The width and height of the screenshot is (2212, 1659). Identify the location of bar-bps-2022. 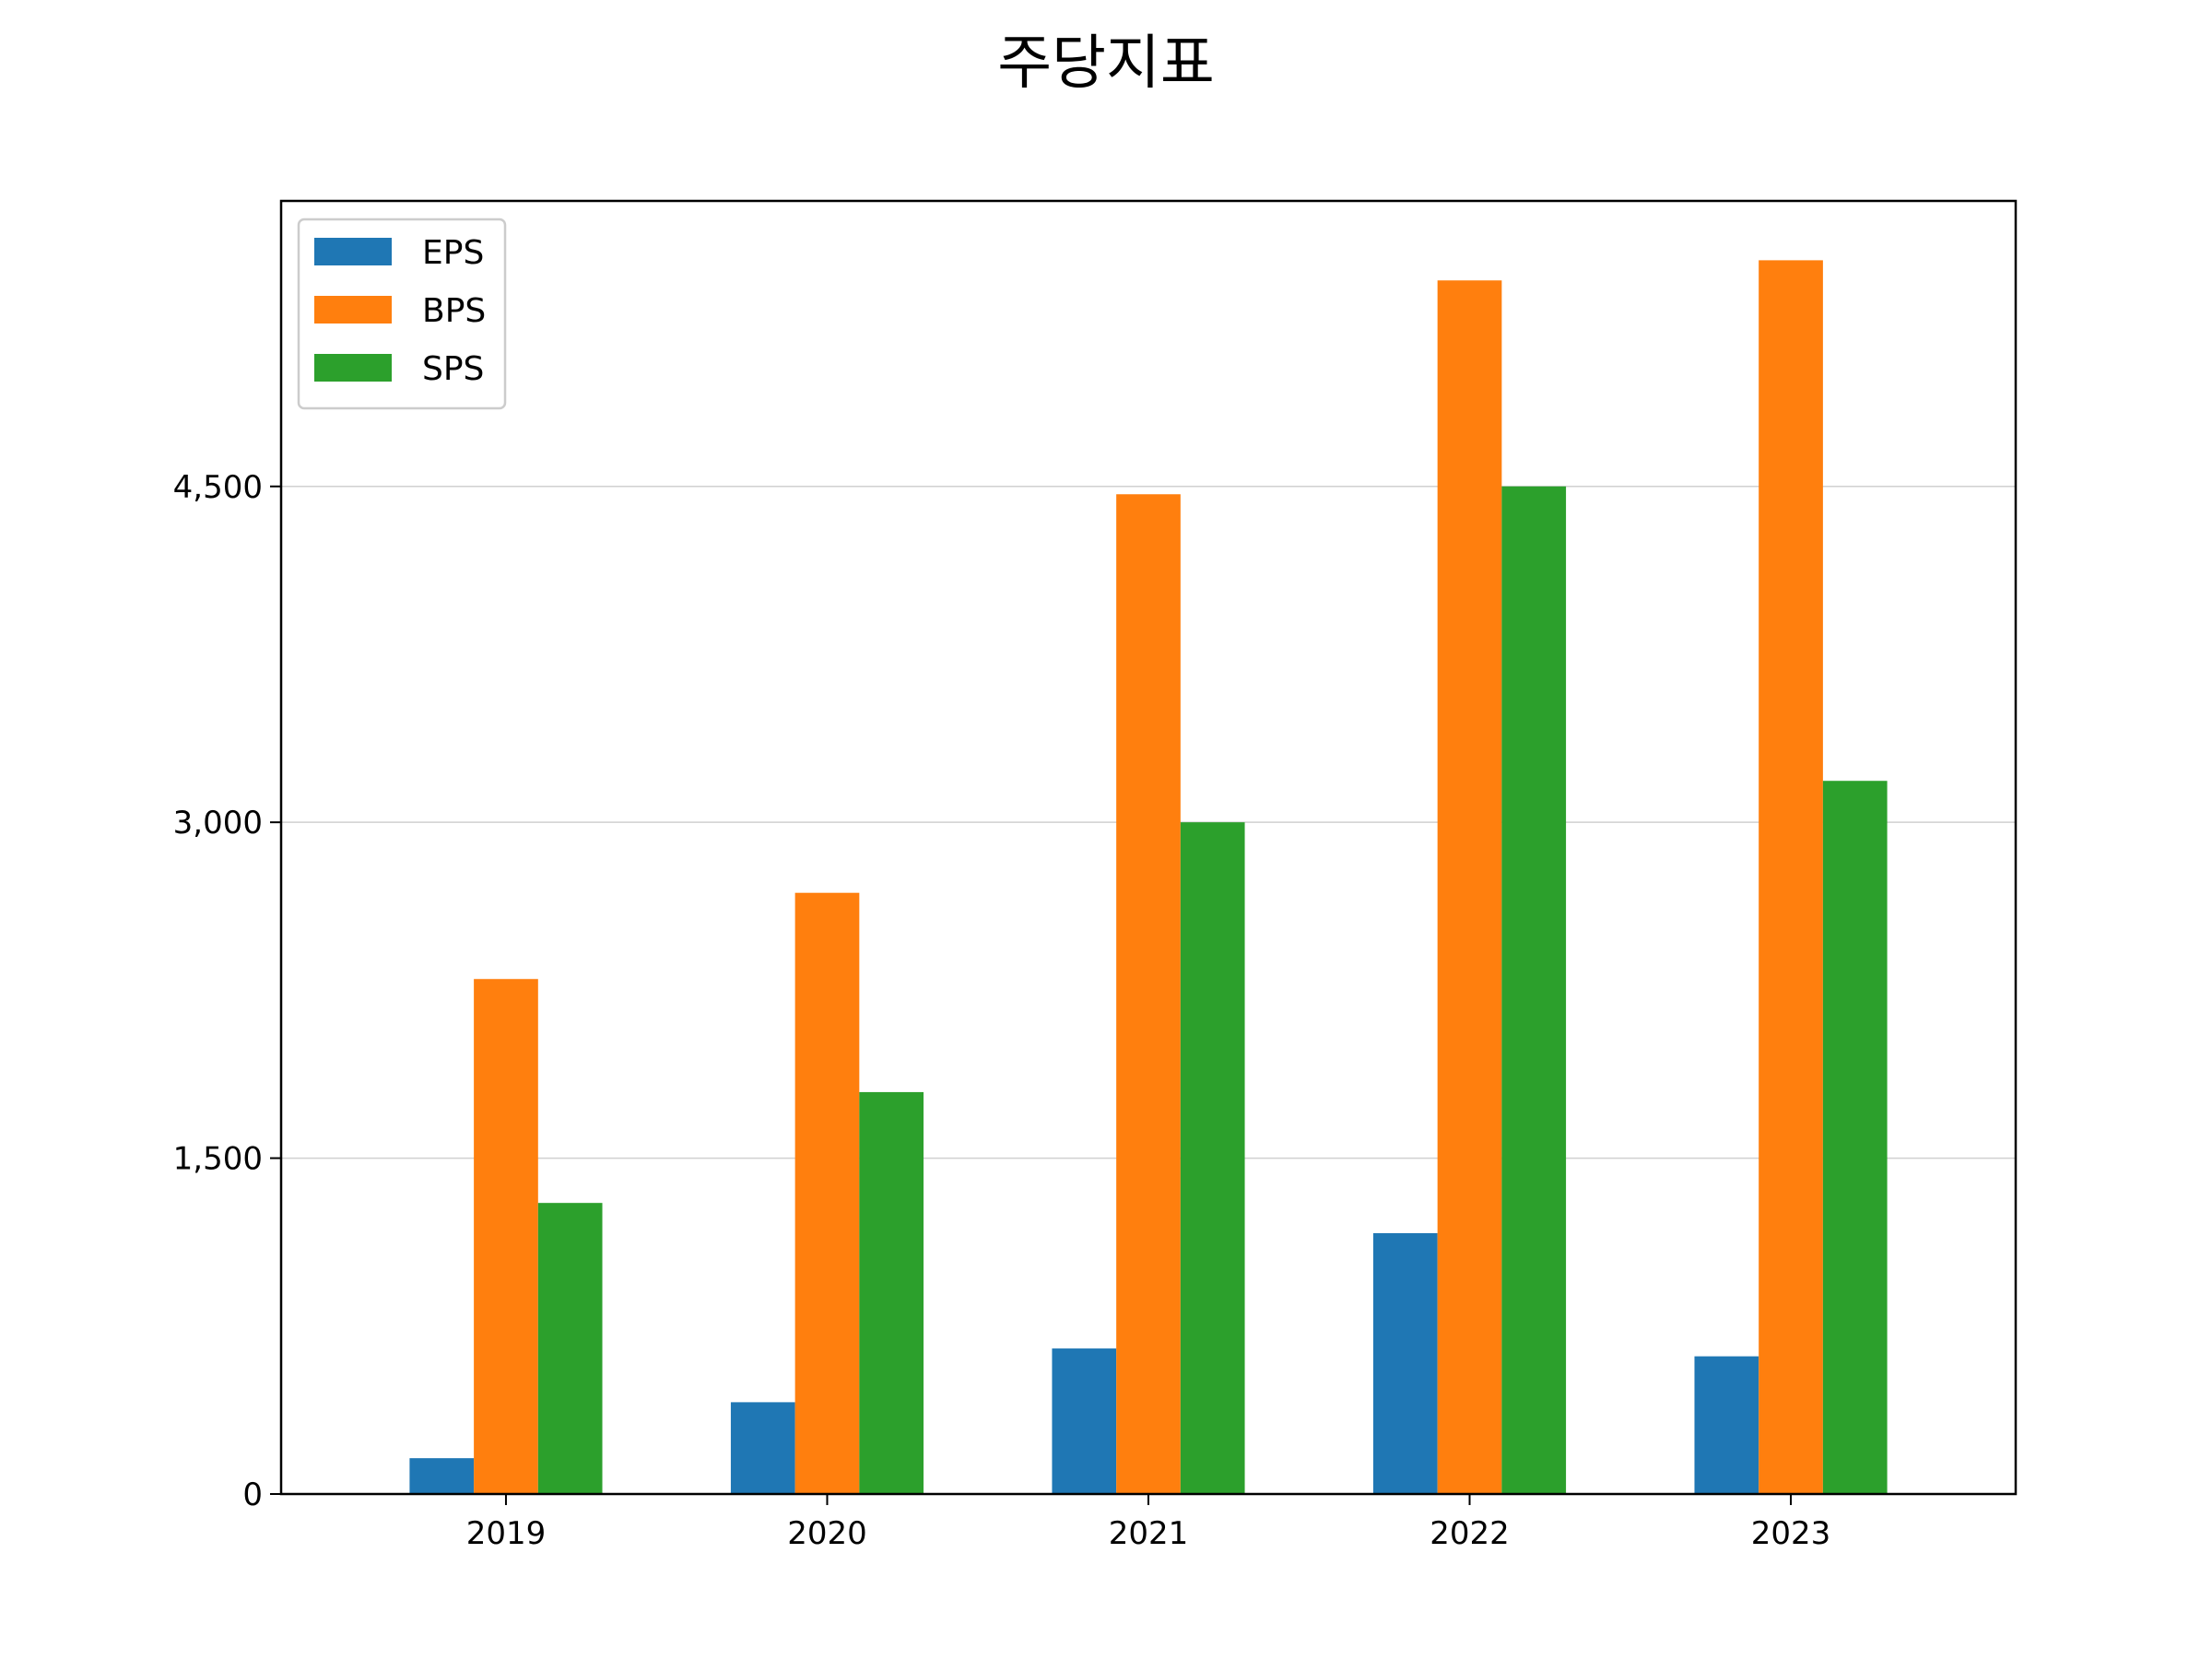
(1469, 887).